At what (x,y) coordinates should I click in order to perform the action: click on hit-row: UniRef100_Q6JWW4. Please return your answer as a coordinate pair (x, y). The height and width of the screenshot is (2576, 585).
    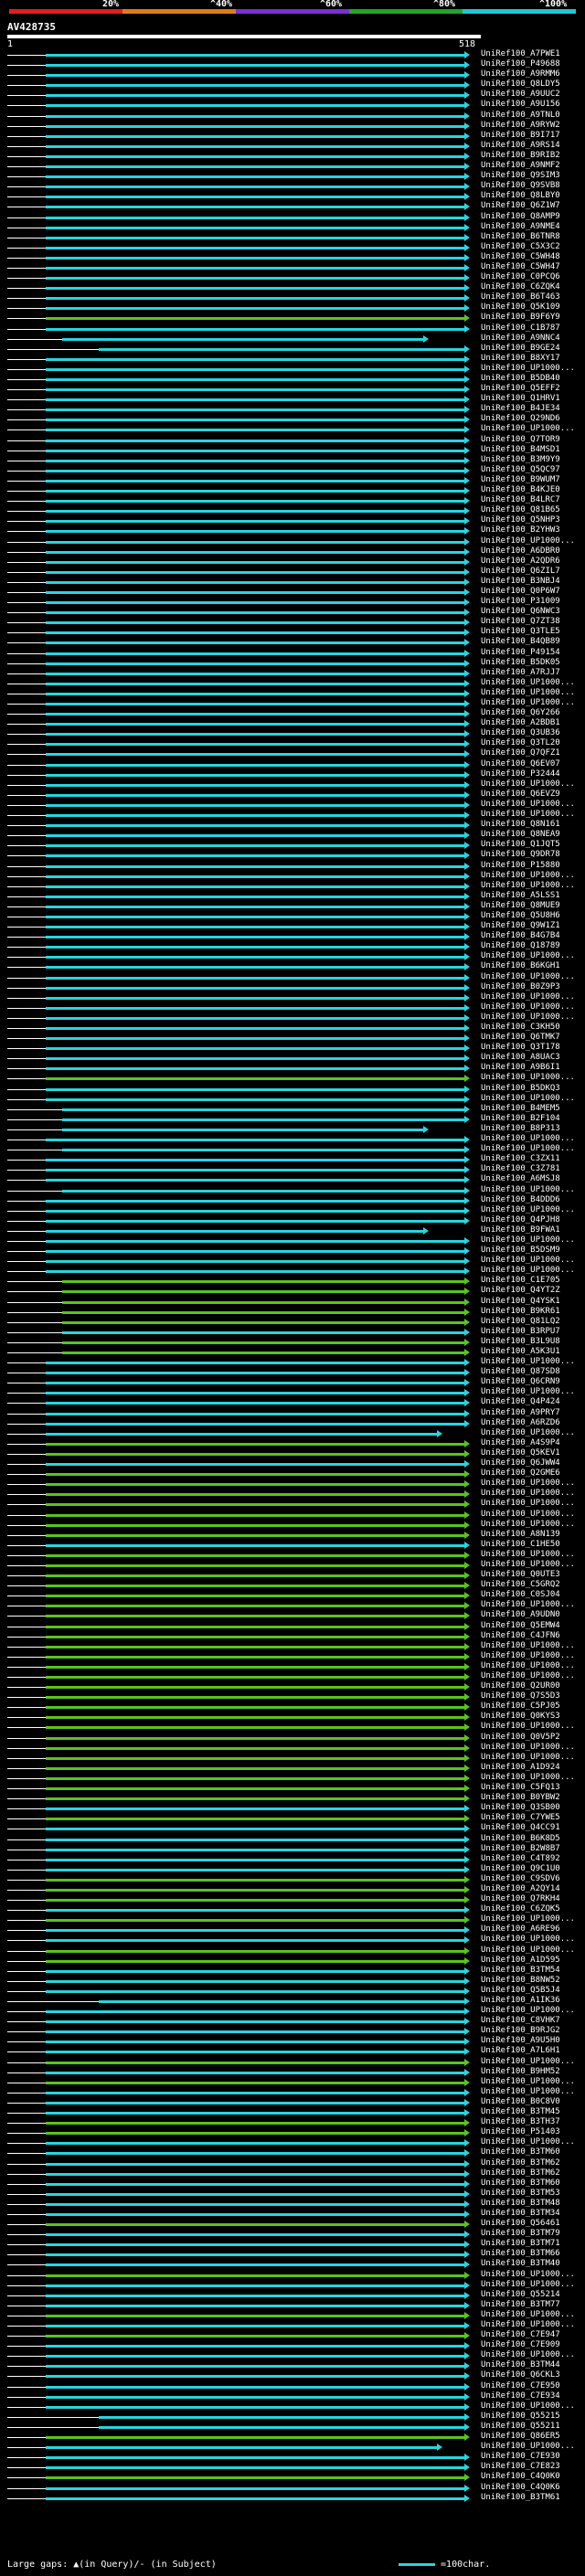
    Looking at the image, I should click on (293, 1463).